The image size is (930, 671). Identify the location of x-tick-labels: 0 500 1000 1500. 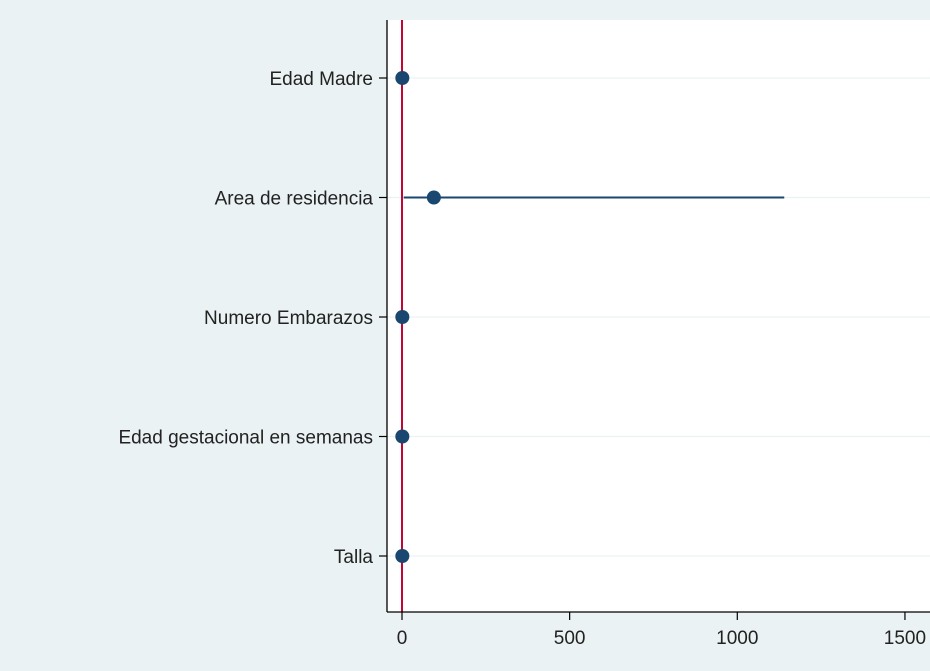
(661, 638).